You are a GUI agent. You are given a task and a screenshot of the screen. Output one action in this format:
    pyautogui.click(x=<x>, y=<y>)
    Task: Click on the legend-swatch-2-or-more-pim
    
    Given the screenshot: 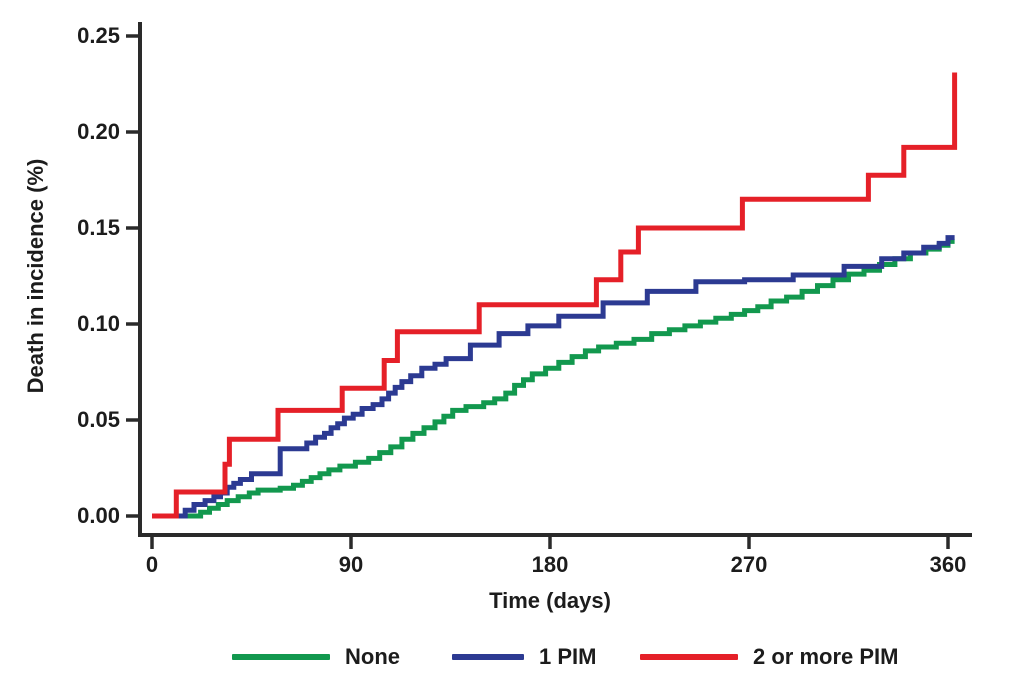 What is the action you would take?
    pyautogui.click(x=689, y=657)
    